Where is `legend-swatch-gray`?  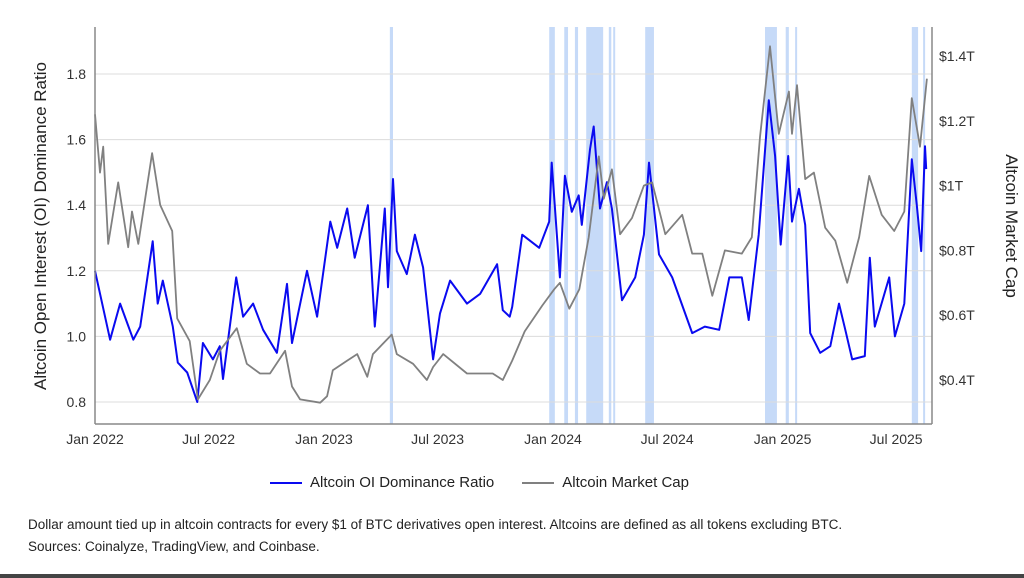
legend-swatch-gray is located at coordinates (538, 482).